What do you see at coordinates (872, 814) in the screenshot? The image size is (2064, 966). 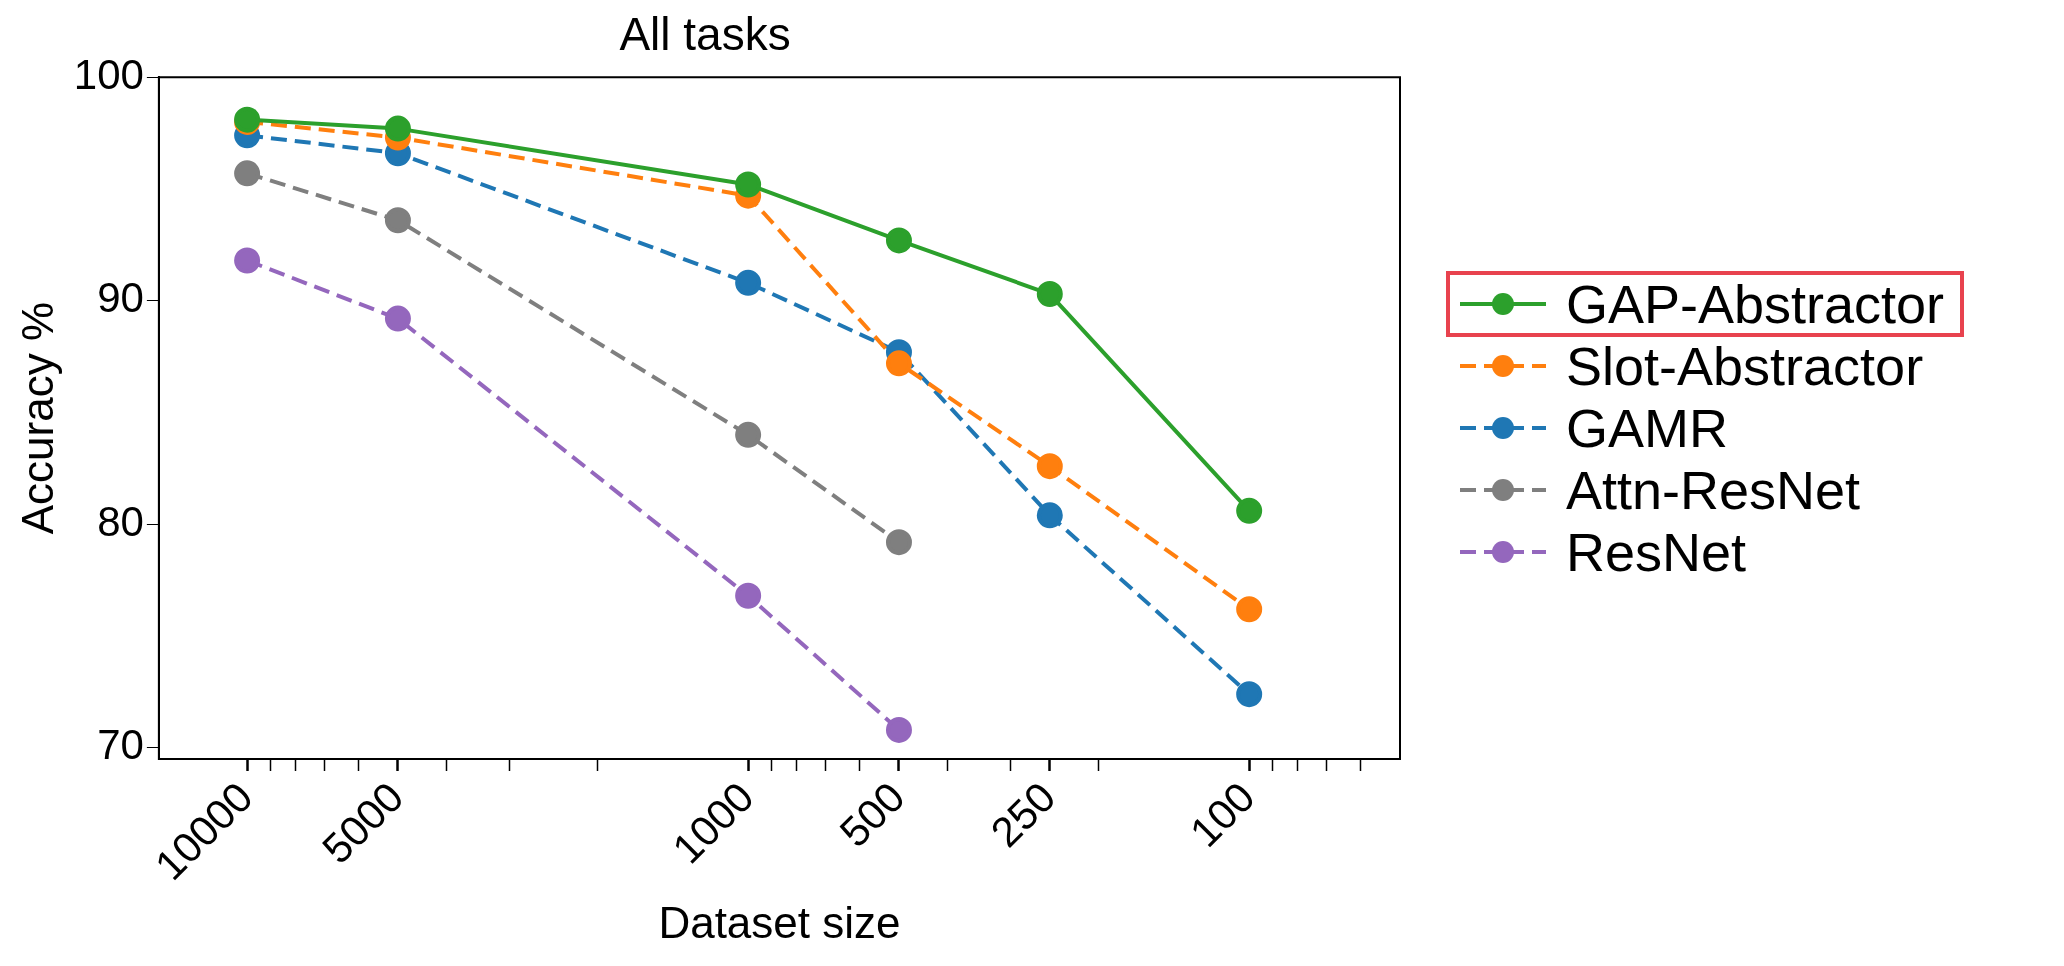 I see `x-tick-label: 500` at bounding box center [872, 814].